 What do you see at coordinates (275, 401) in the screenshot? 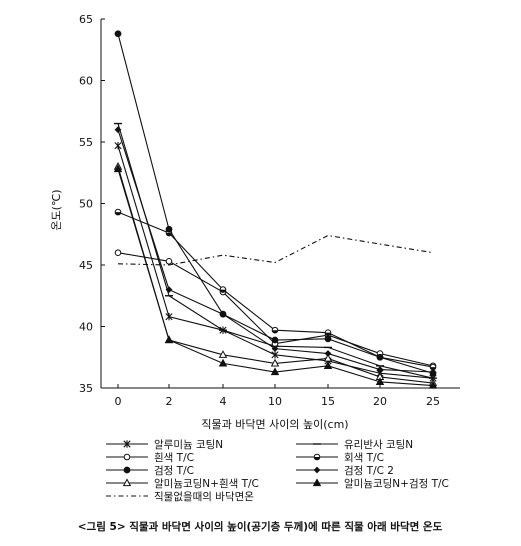
I see `x-tick-label: 10` at bounding box center [275, 401].